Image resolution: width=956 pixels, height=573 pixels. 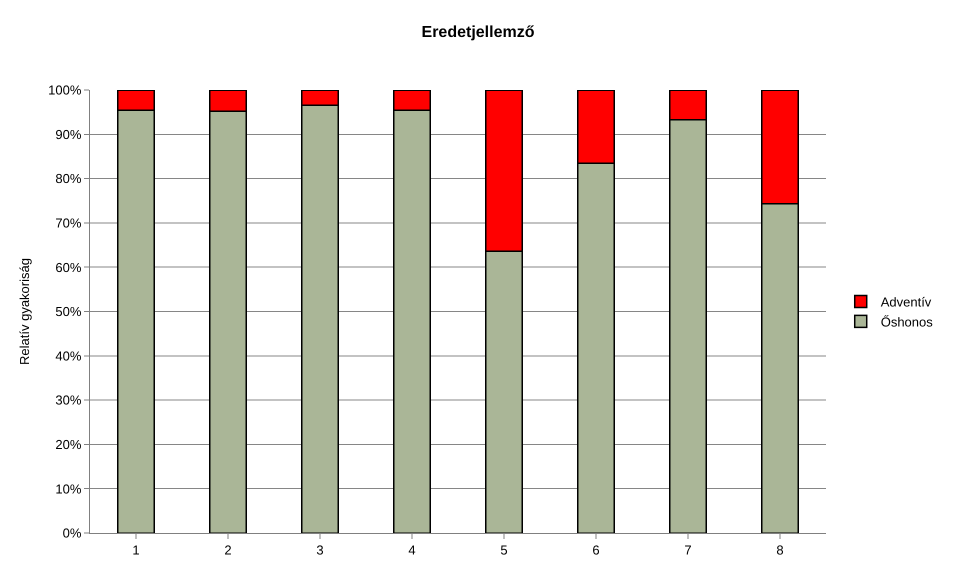 I want to click on legend-label: Őshonos, so click(x=907, y=322).